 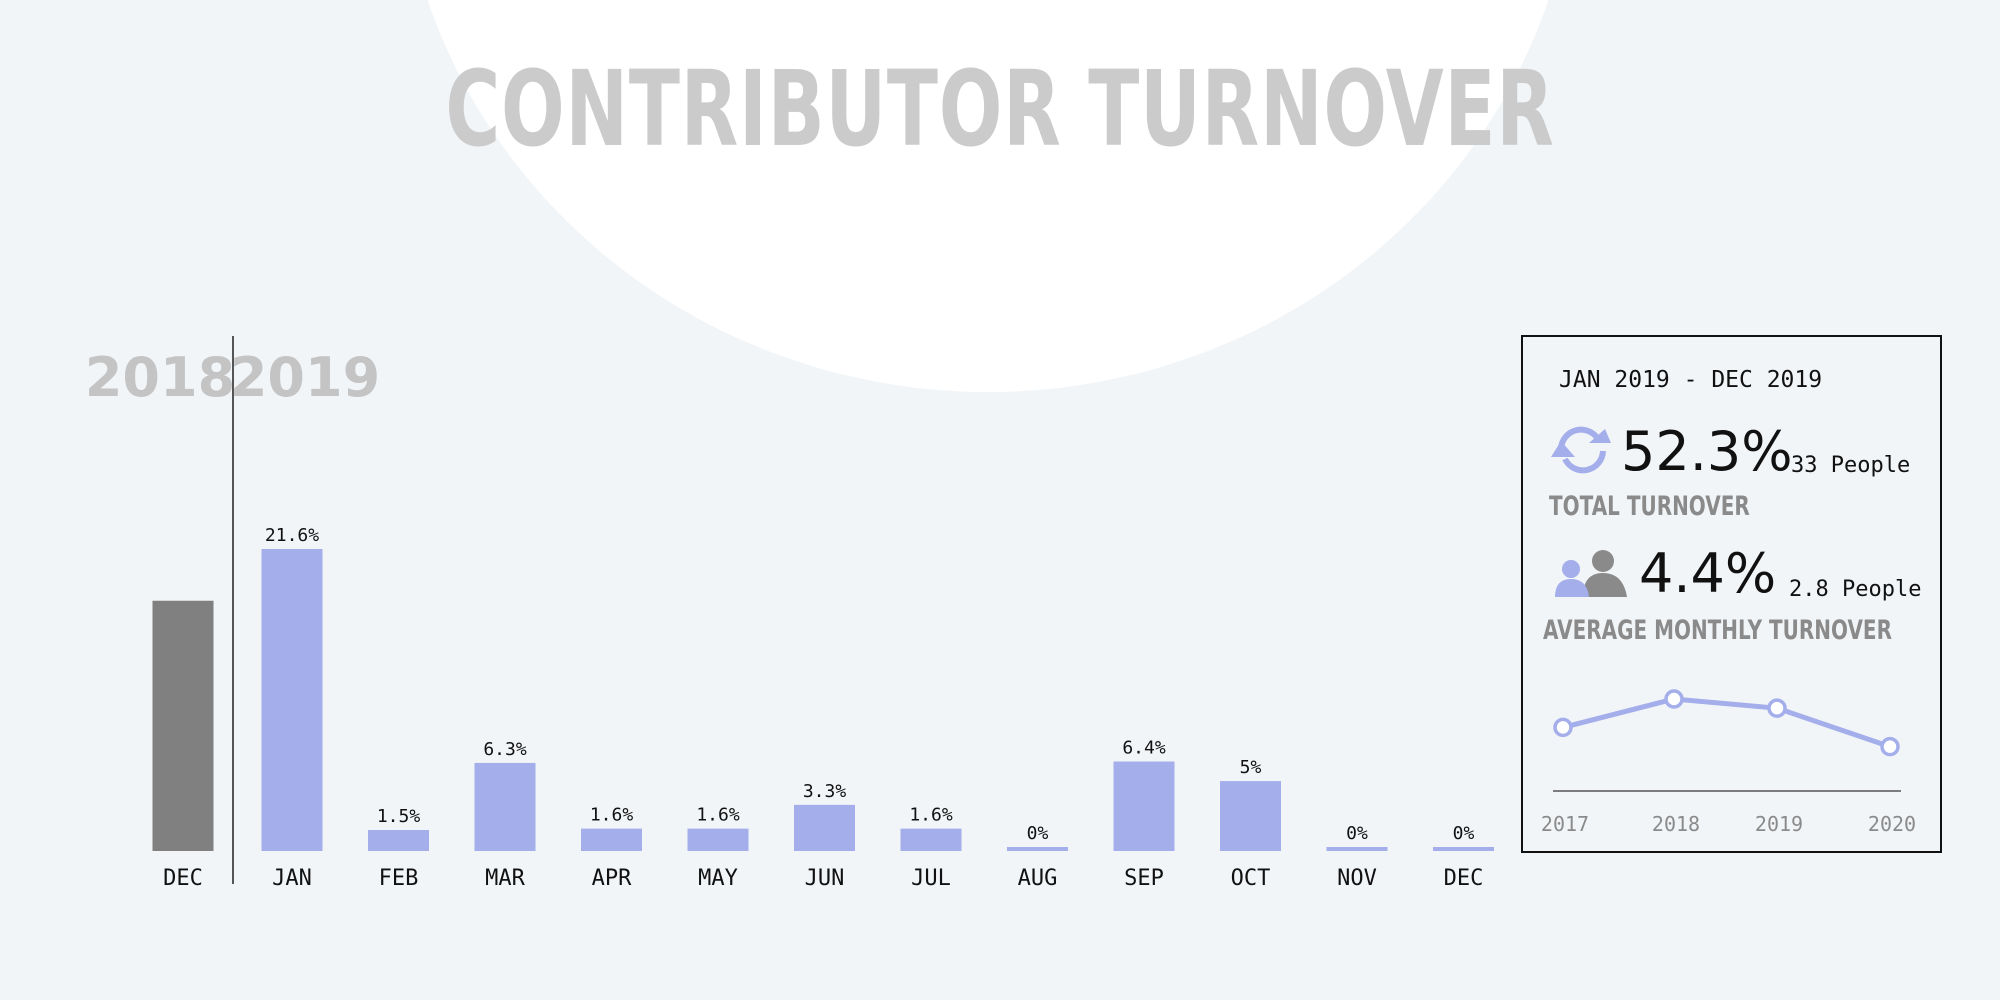 I want to click on bar-2019-value-label-9: 5%, so click(x=1251, y=767).